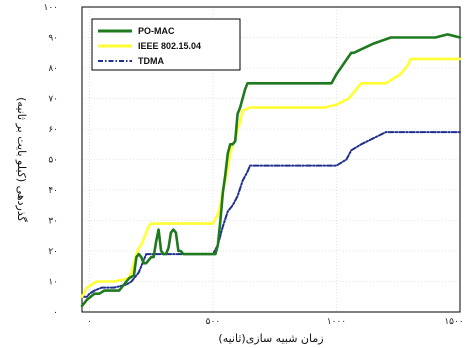 This screenshot has height=348, width=466. I want to click on x-axis-ticks: ۰ ۵۰۰ ۱۰۰۰ ۱۵۰۰, so click(275, 322).